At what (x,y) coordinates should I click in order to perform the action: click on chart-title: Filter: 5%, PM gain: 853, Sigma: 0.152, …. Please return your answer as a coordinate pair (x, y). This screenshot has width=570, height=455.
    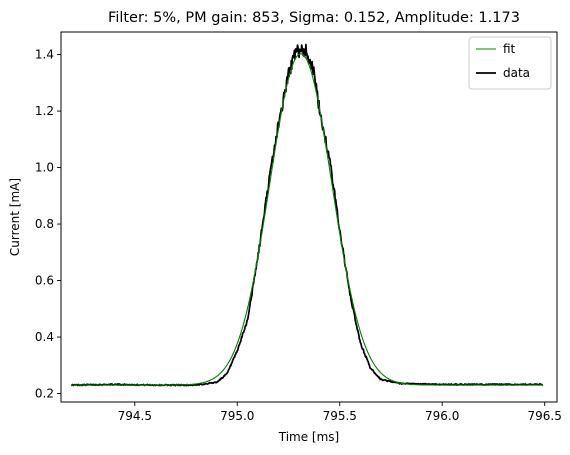
    Looking at the image, I should click on (314, 18).